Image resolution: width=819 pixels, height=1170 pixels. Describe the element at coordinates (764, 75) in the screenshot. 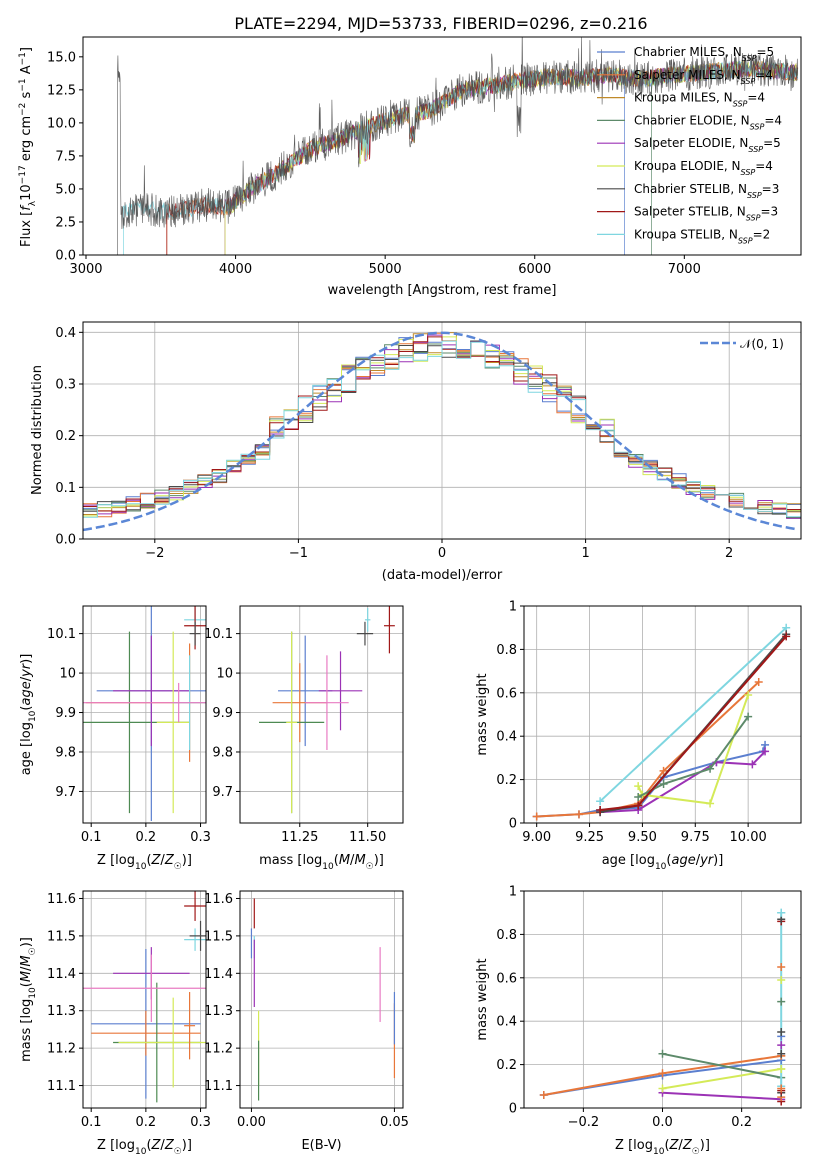

I see `legend-label-text: =4` at that location.